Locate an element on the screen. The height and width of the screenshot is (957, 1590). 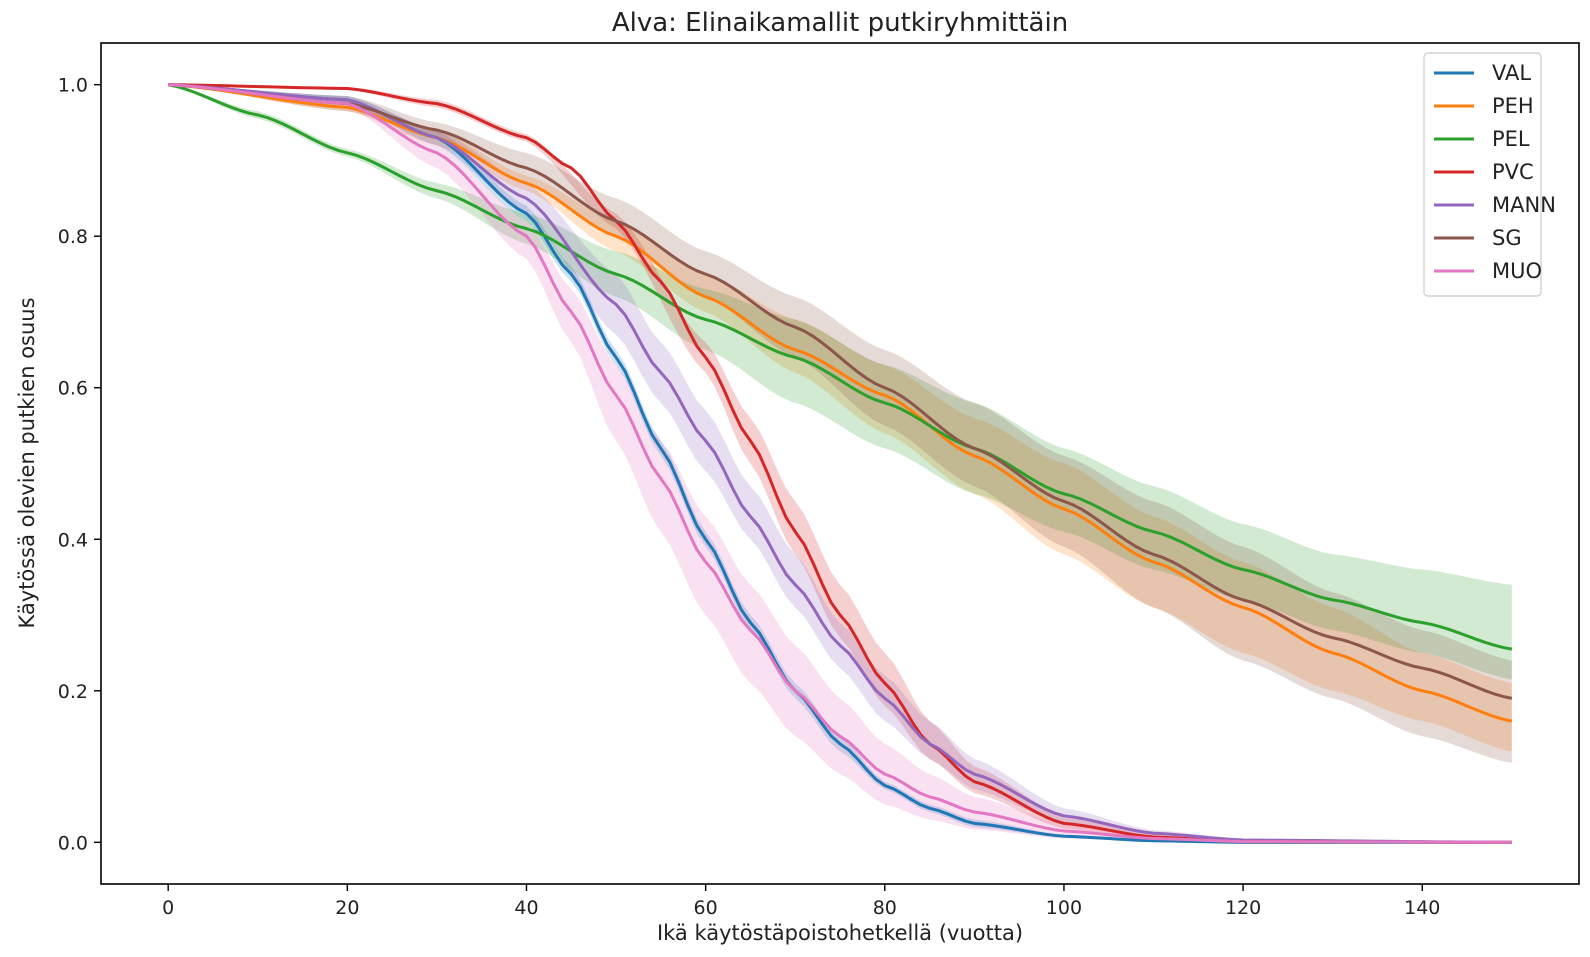
legend: VAL PEH PEL PVC MANN SG MUO is located at coordinates (1489, 174).